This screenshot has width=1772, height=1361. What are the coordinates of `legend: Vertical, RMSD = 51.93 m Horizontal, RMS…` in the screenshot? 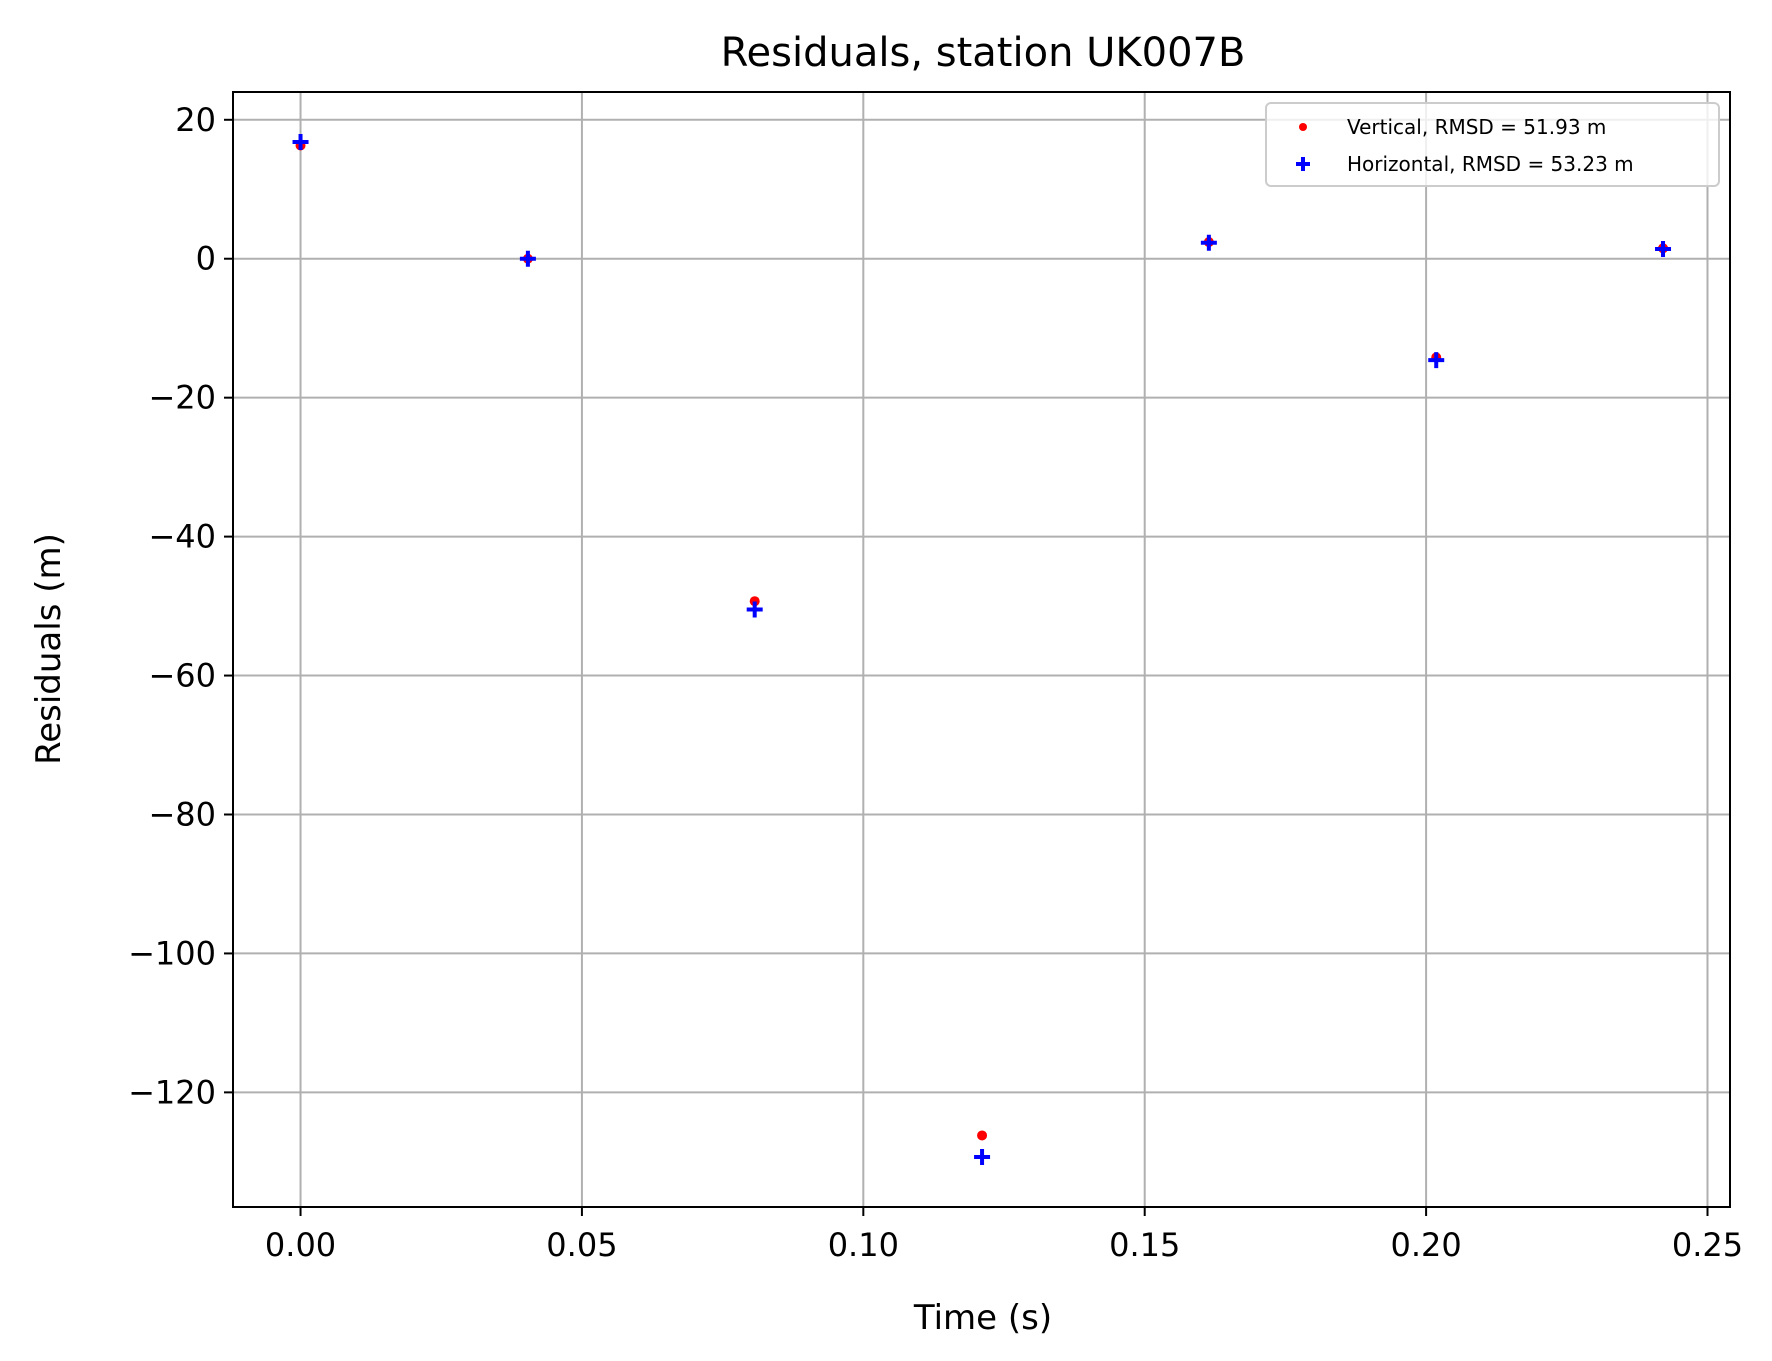 It's located at (1492, 144).